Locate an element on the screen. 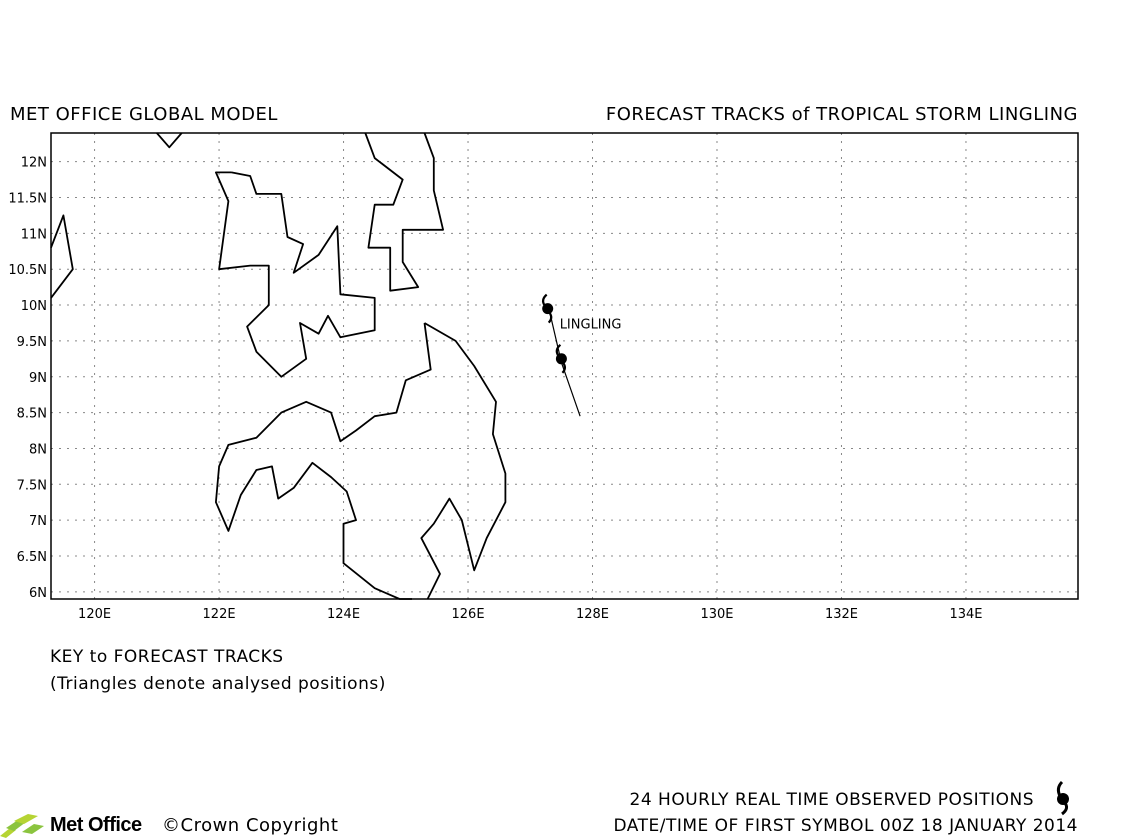 The image size is (1130, 840). key-note: (Triangles denote analysed positions) is located at coordinates (218, 684).